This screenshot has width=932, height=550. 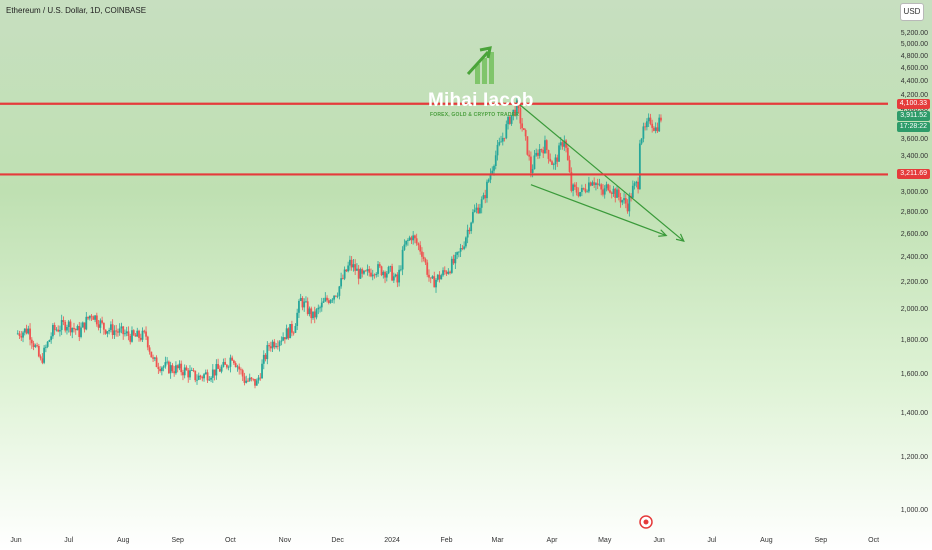 What do you see at coordinates (663, 233) in the screenshot?
I see `wedge-arrow-icon` at bounding box center [663, 233].